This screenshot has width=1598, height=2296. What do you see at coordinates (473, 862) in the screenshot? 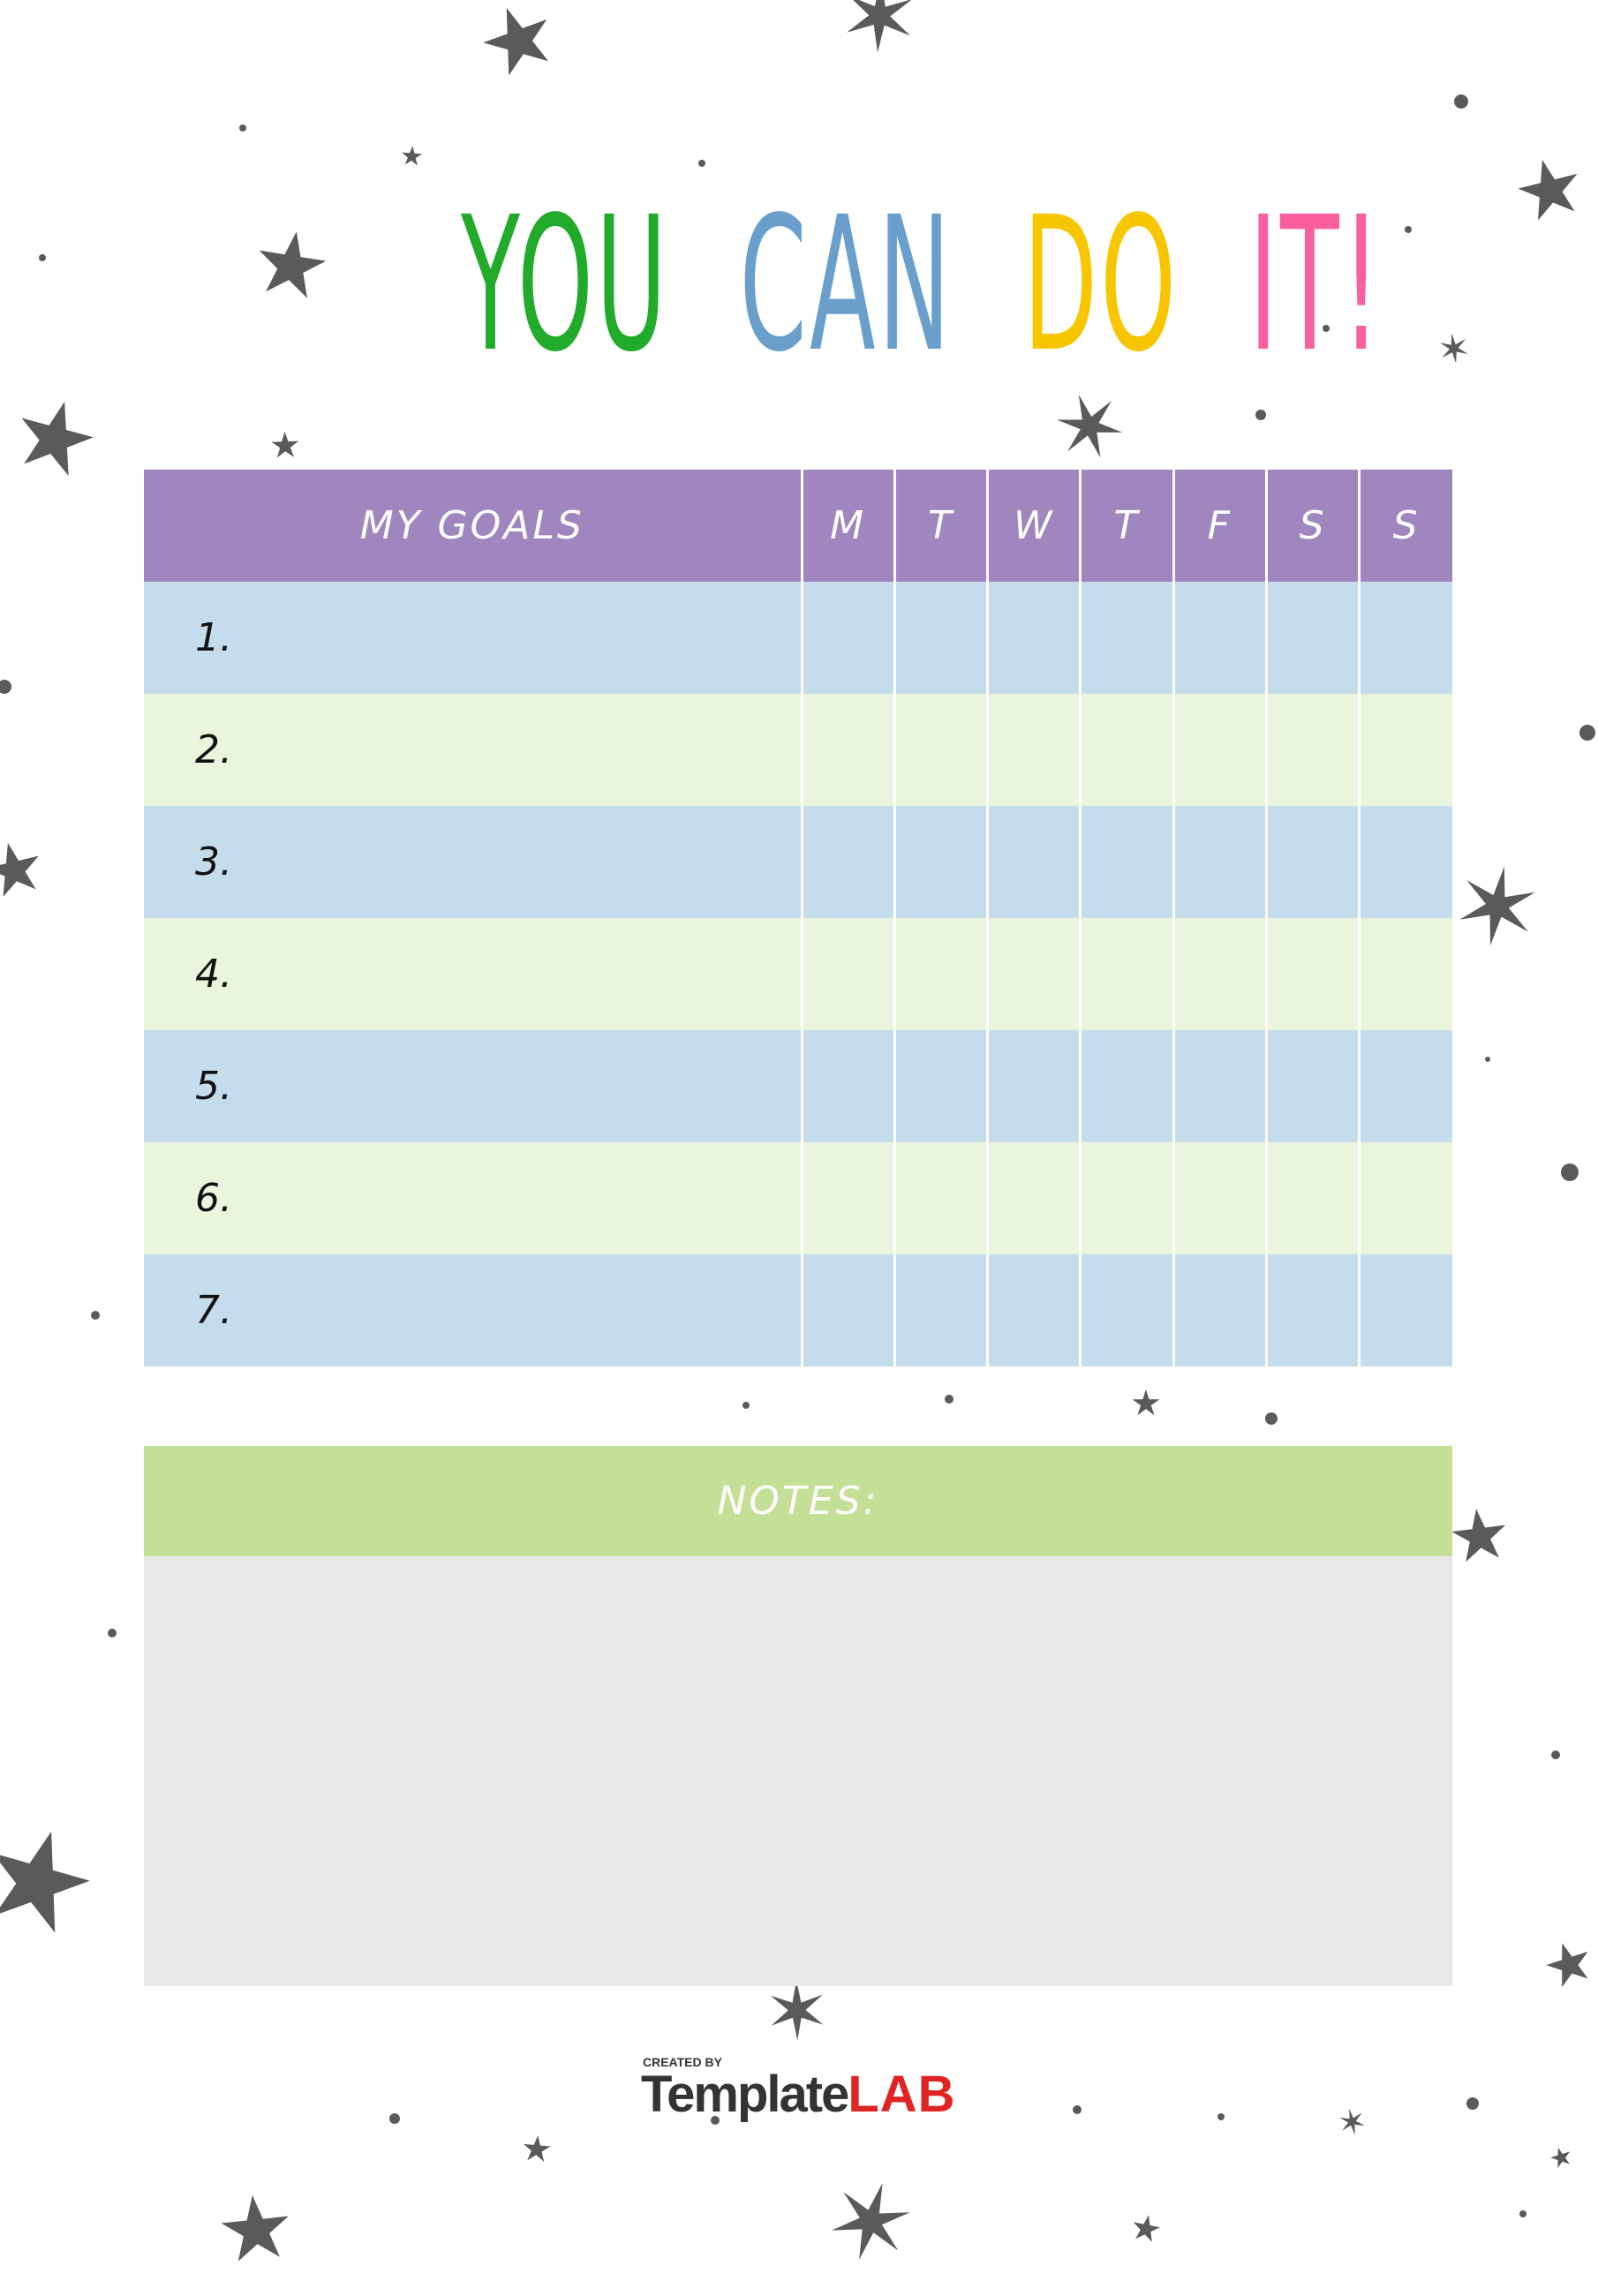
I see `goal-cell: 3.` at bounding box center [473, 862].